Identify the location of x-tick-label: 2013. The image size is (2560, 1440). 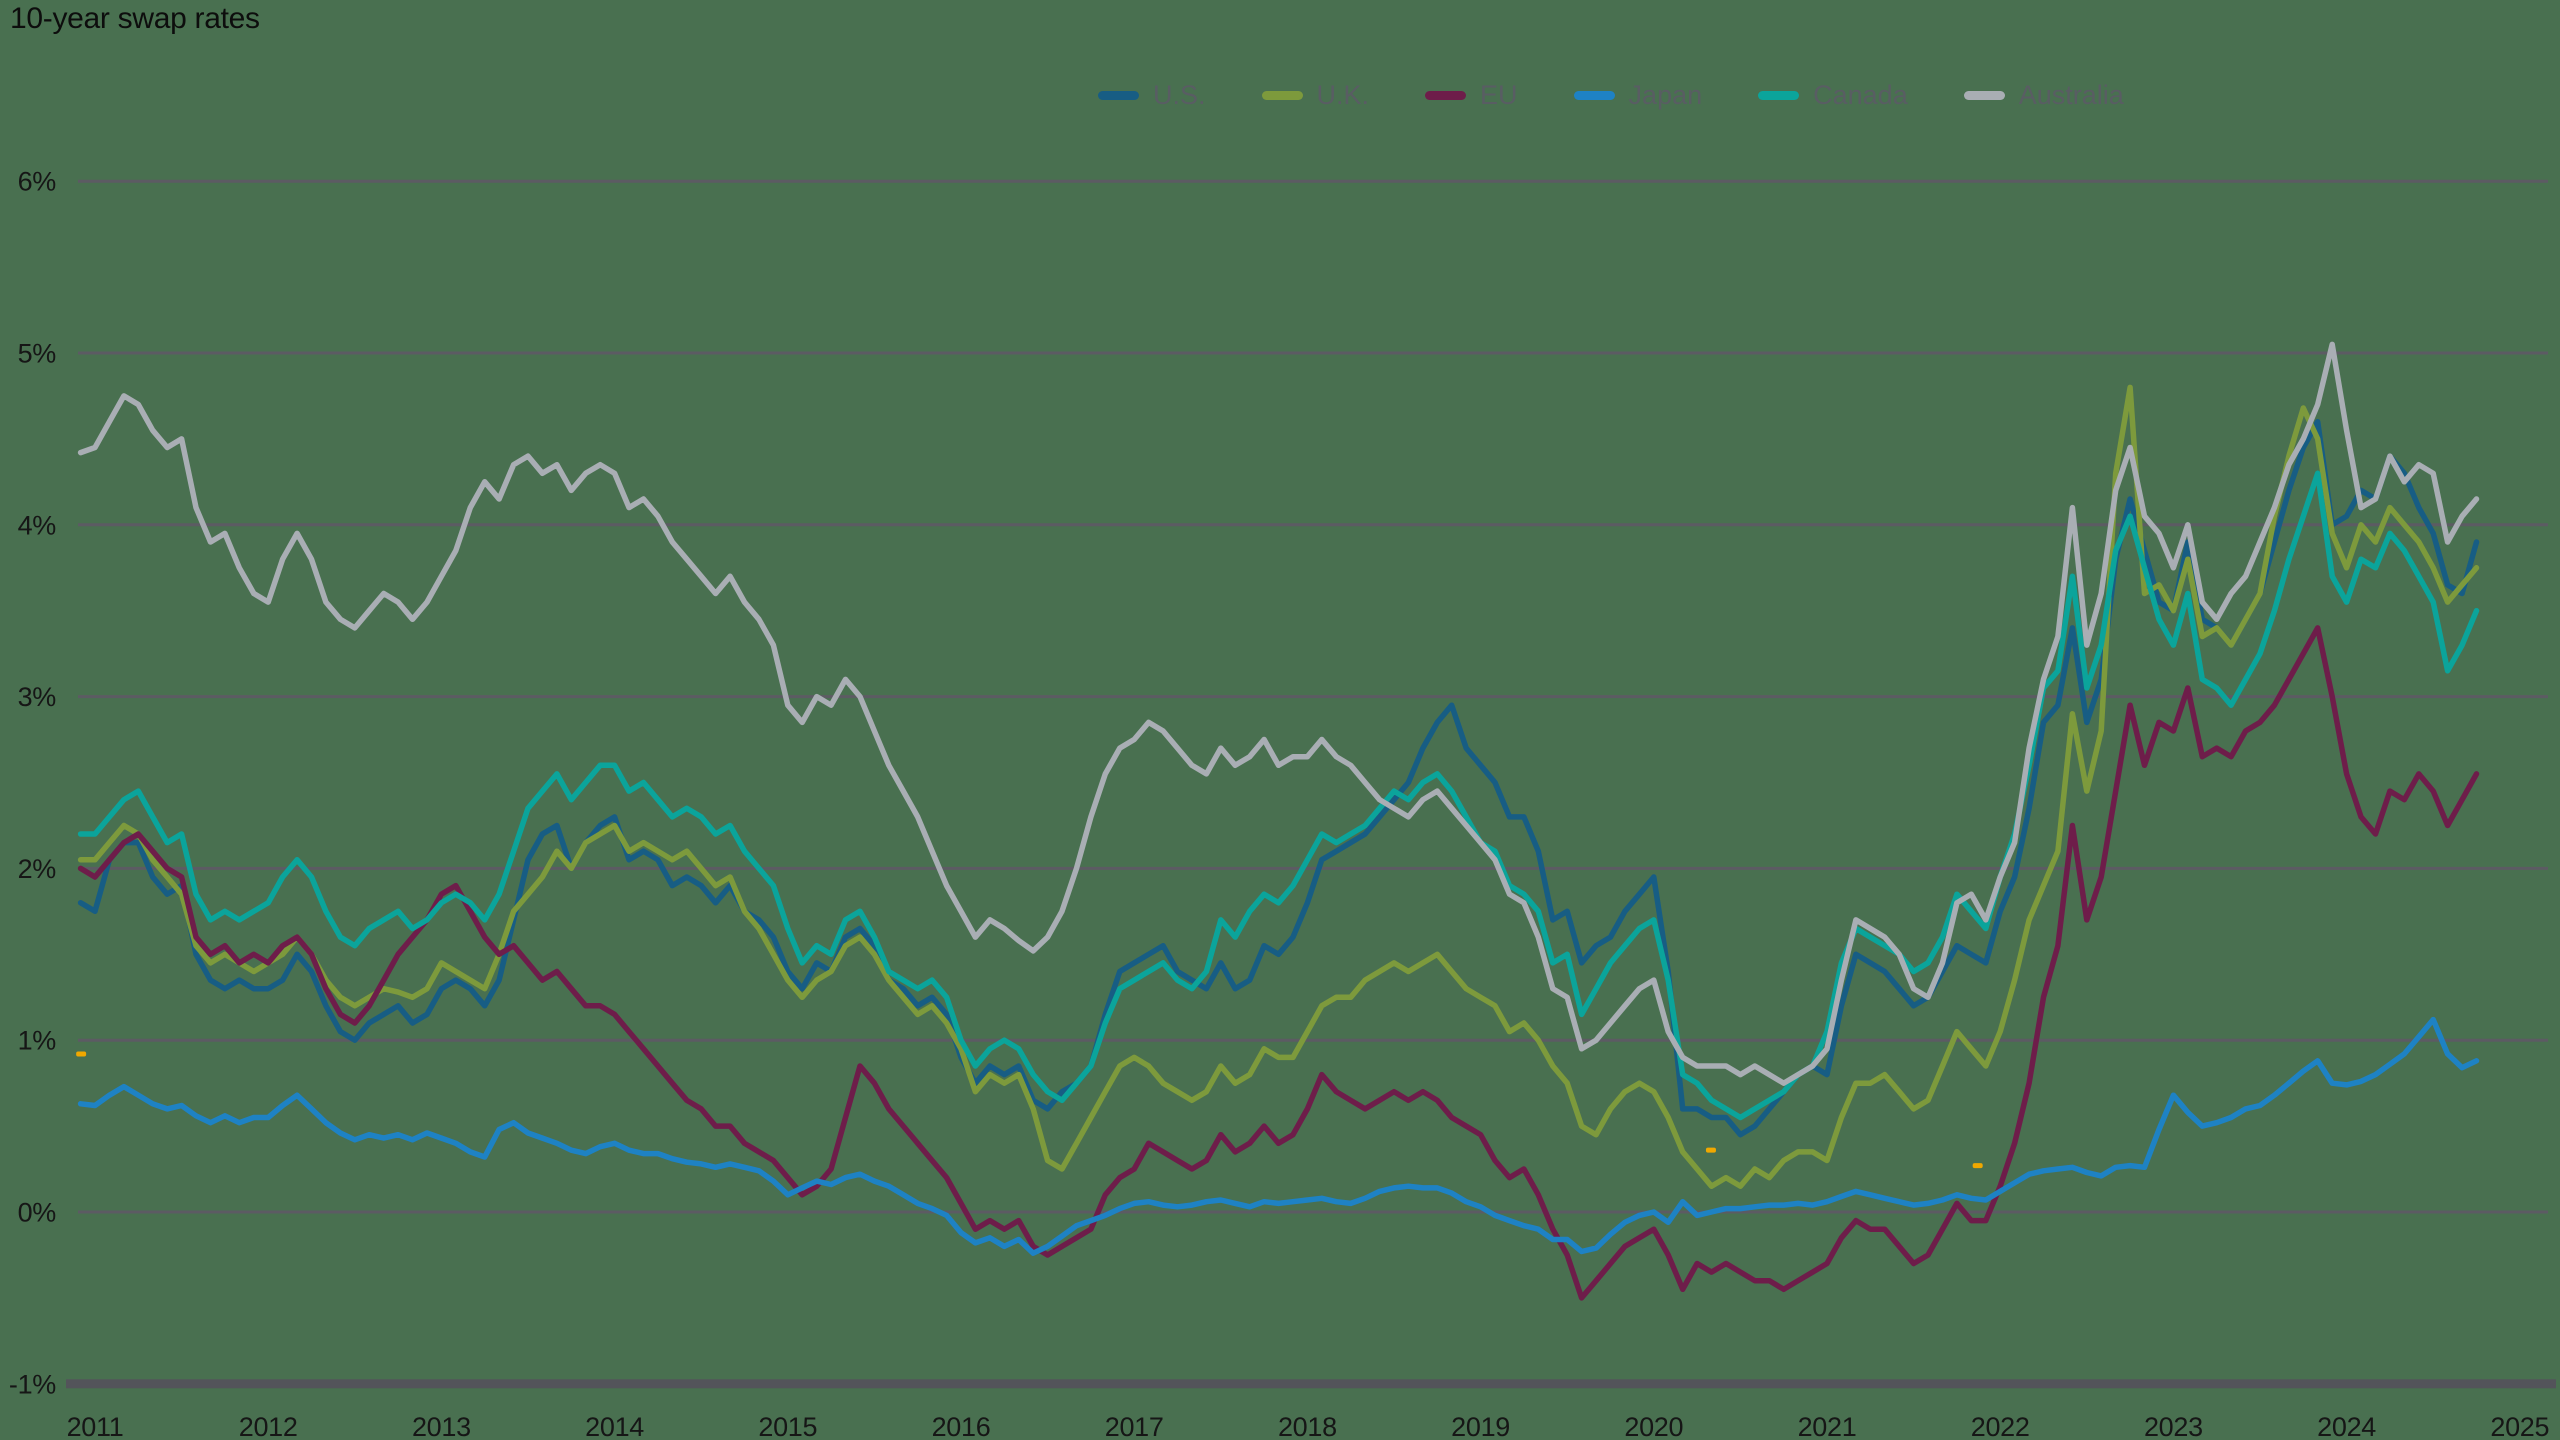
(441, 1426).